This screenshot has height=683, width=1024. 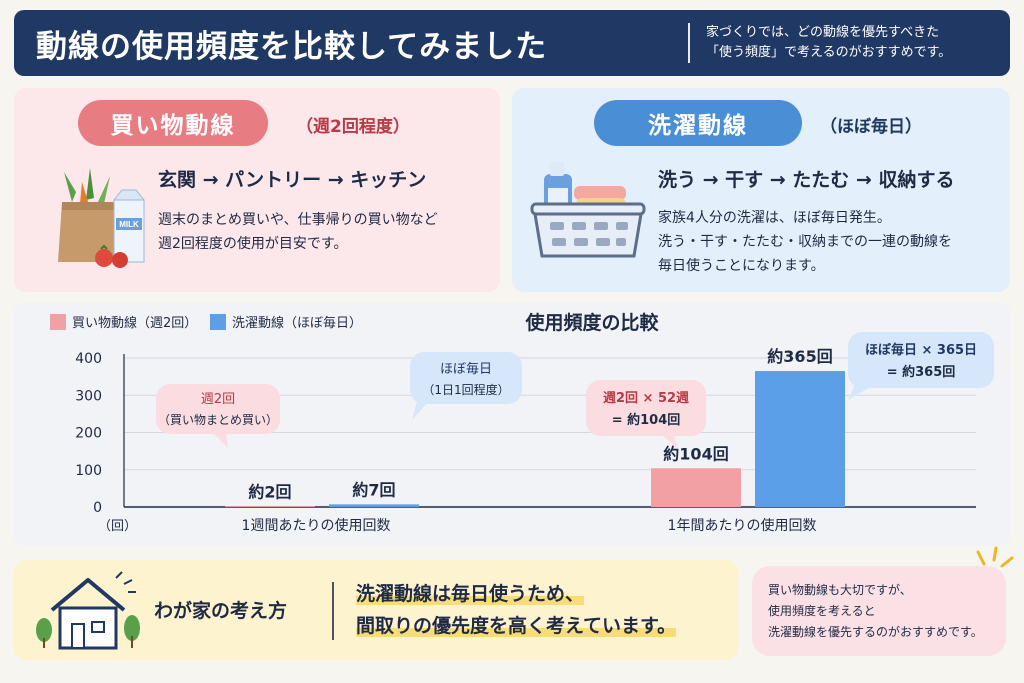 What do you see at coordinates (823, 32) in the screenshot?
I see `header-desc-line1: 家づくりでは、どの動線を優先すべきた` at bounding box center [823, 32].